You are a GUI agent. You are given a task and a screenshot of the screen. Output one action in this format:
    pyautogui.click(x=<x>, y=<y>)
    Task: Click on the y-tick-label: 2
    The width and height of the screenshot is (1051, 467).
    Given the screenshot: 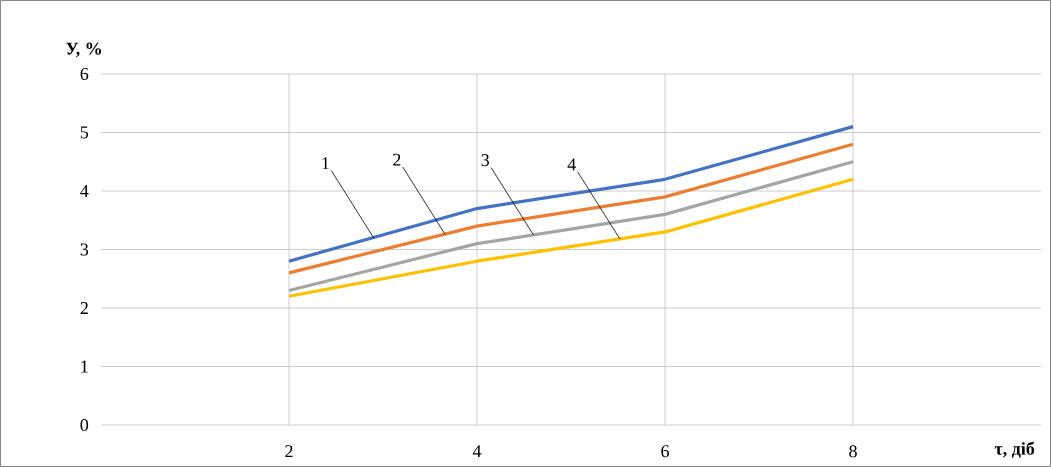 What is the action you would take?
    pyautogui.click(x=84, y=308)
    